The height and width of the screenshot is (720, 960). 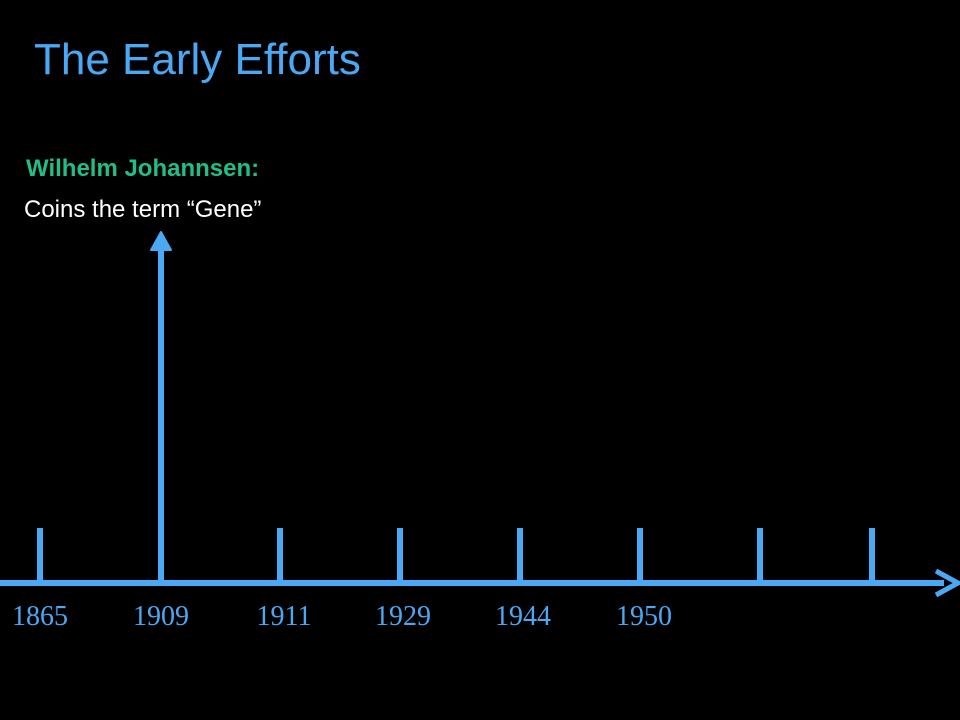 What do you see at coordinates (197, 59) in the screenshot?
I see `slide-title: The Early Efforts` at bounding box center [197, 59].